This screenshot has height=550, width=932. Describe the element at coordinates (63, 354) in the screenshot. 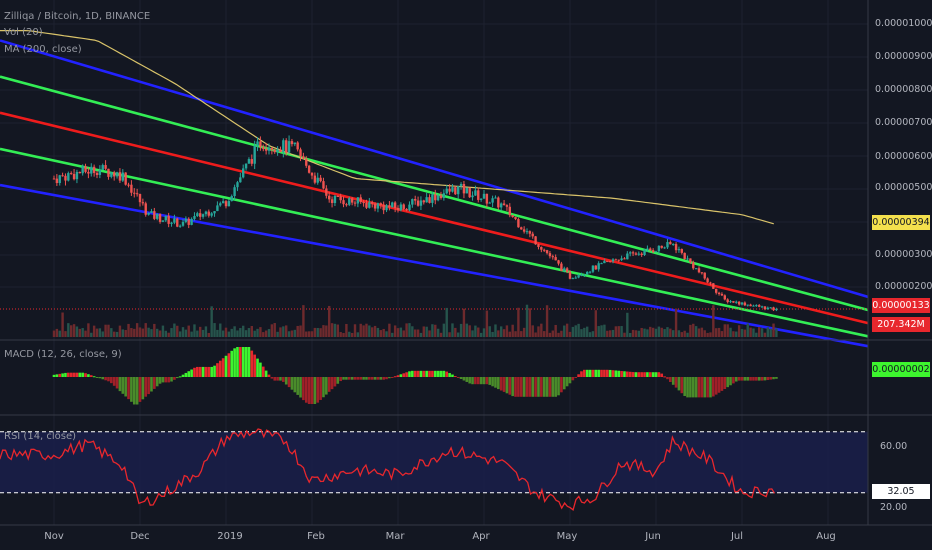

I see `macd-indicator-label: MACD (12, 26, close, 9)` at that location.